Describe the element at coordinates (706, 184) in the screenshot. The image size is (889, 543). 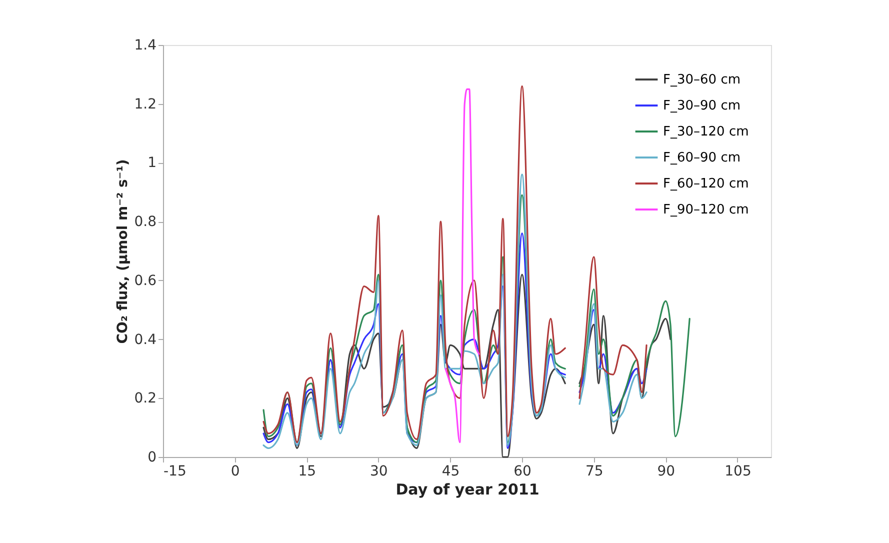
I see `legend-label: F_60–120 cm` at that location.